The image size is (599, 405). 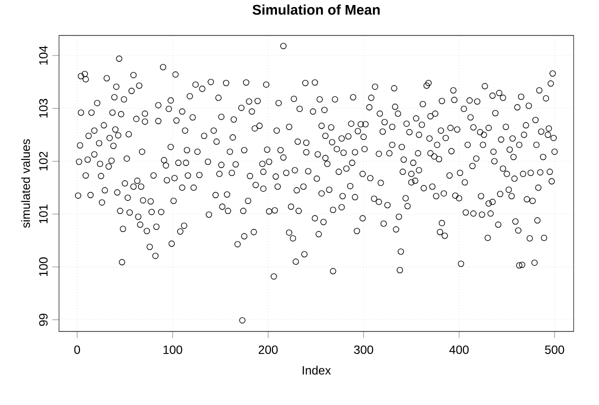 I want to click on x-tick-label: 100, so click(x=173, y=349).